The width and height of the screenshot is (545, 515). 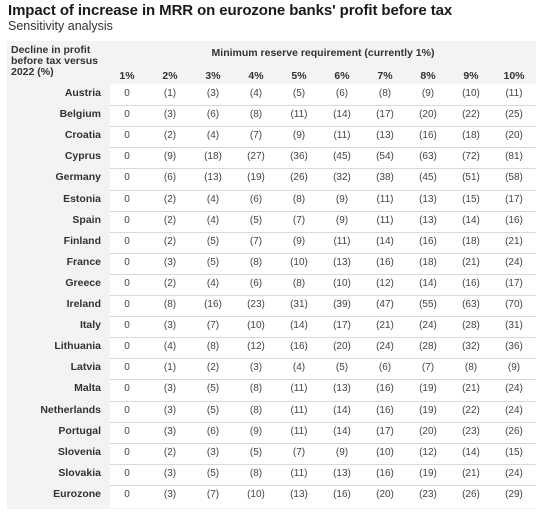 What do you see at coordinates (213, 76) in the screenshot?
I see `column-header: 3%` at bounding box center [213, 76].